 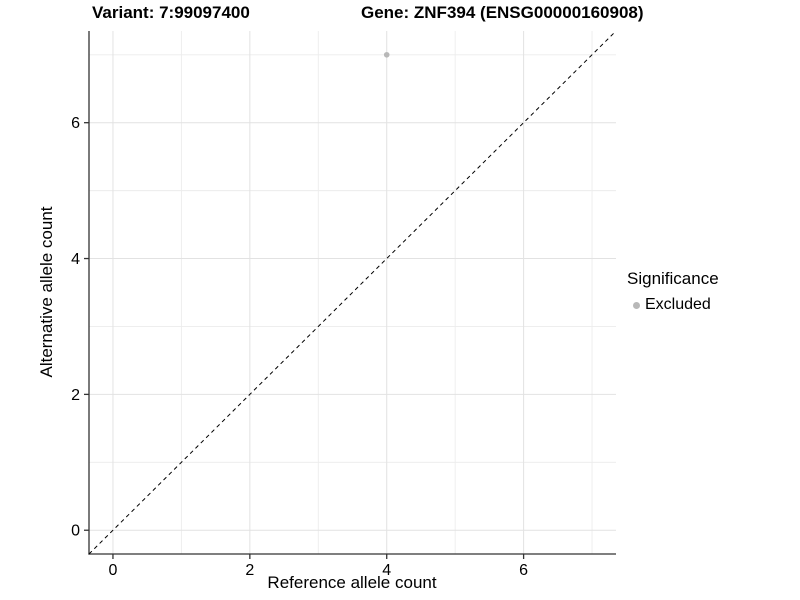 I want to click on y-tick-label: 2, so click(x=75, y=395).